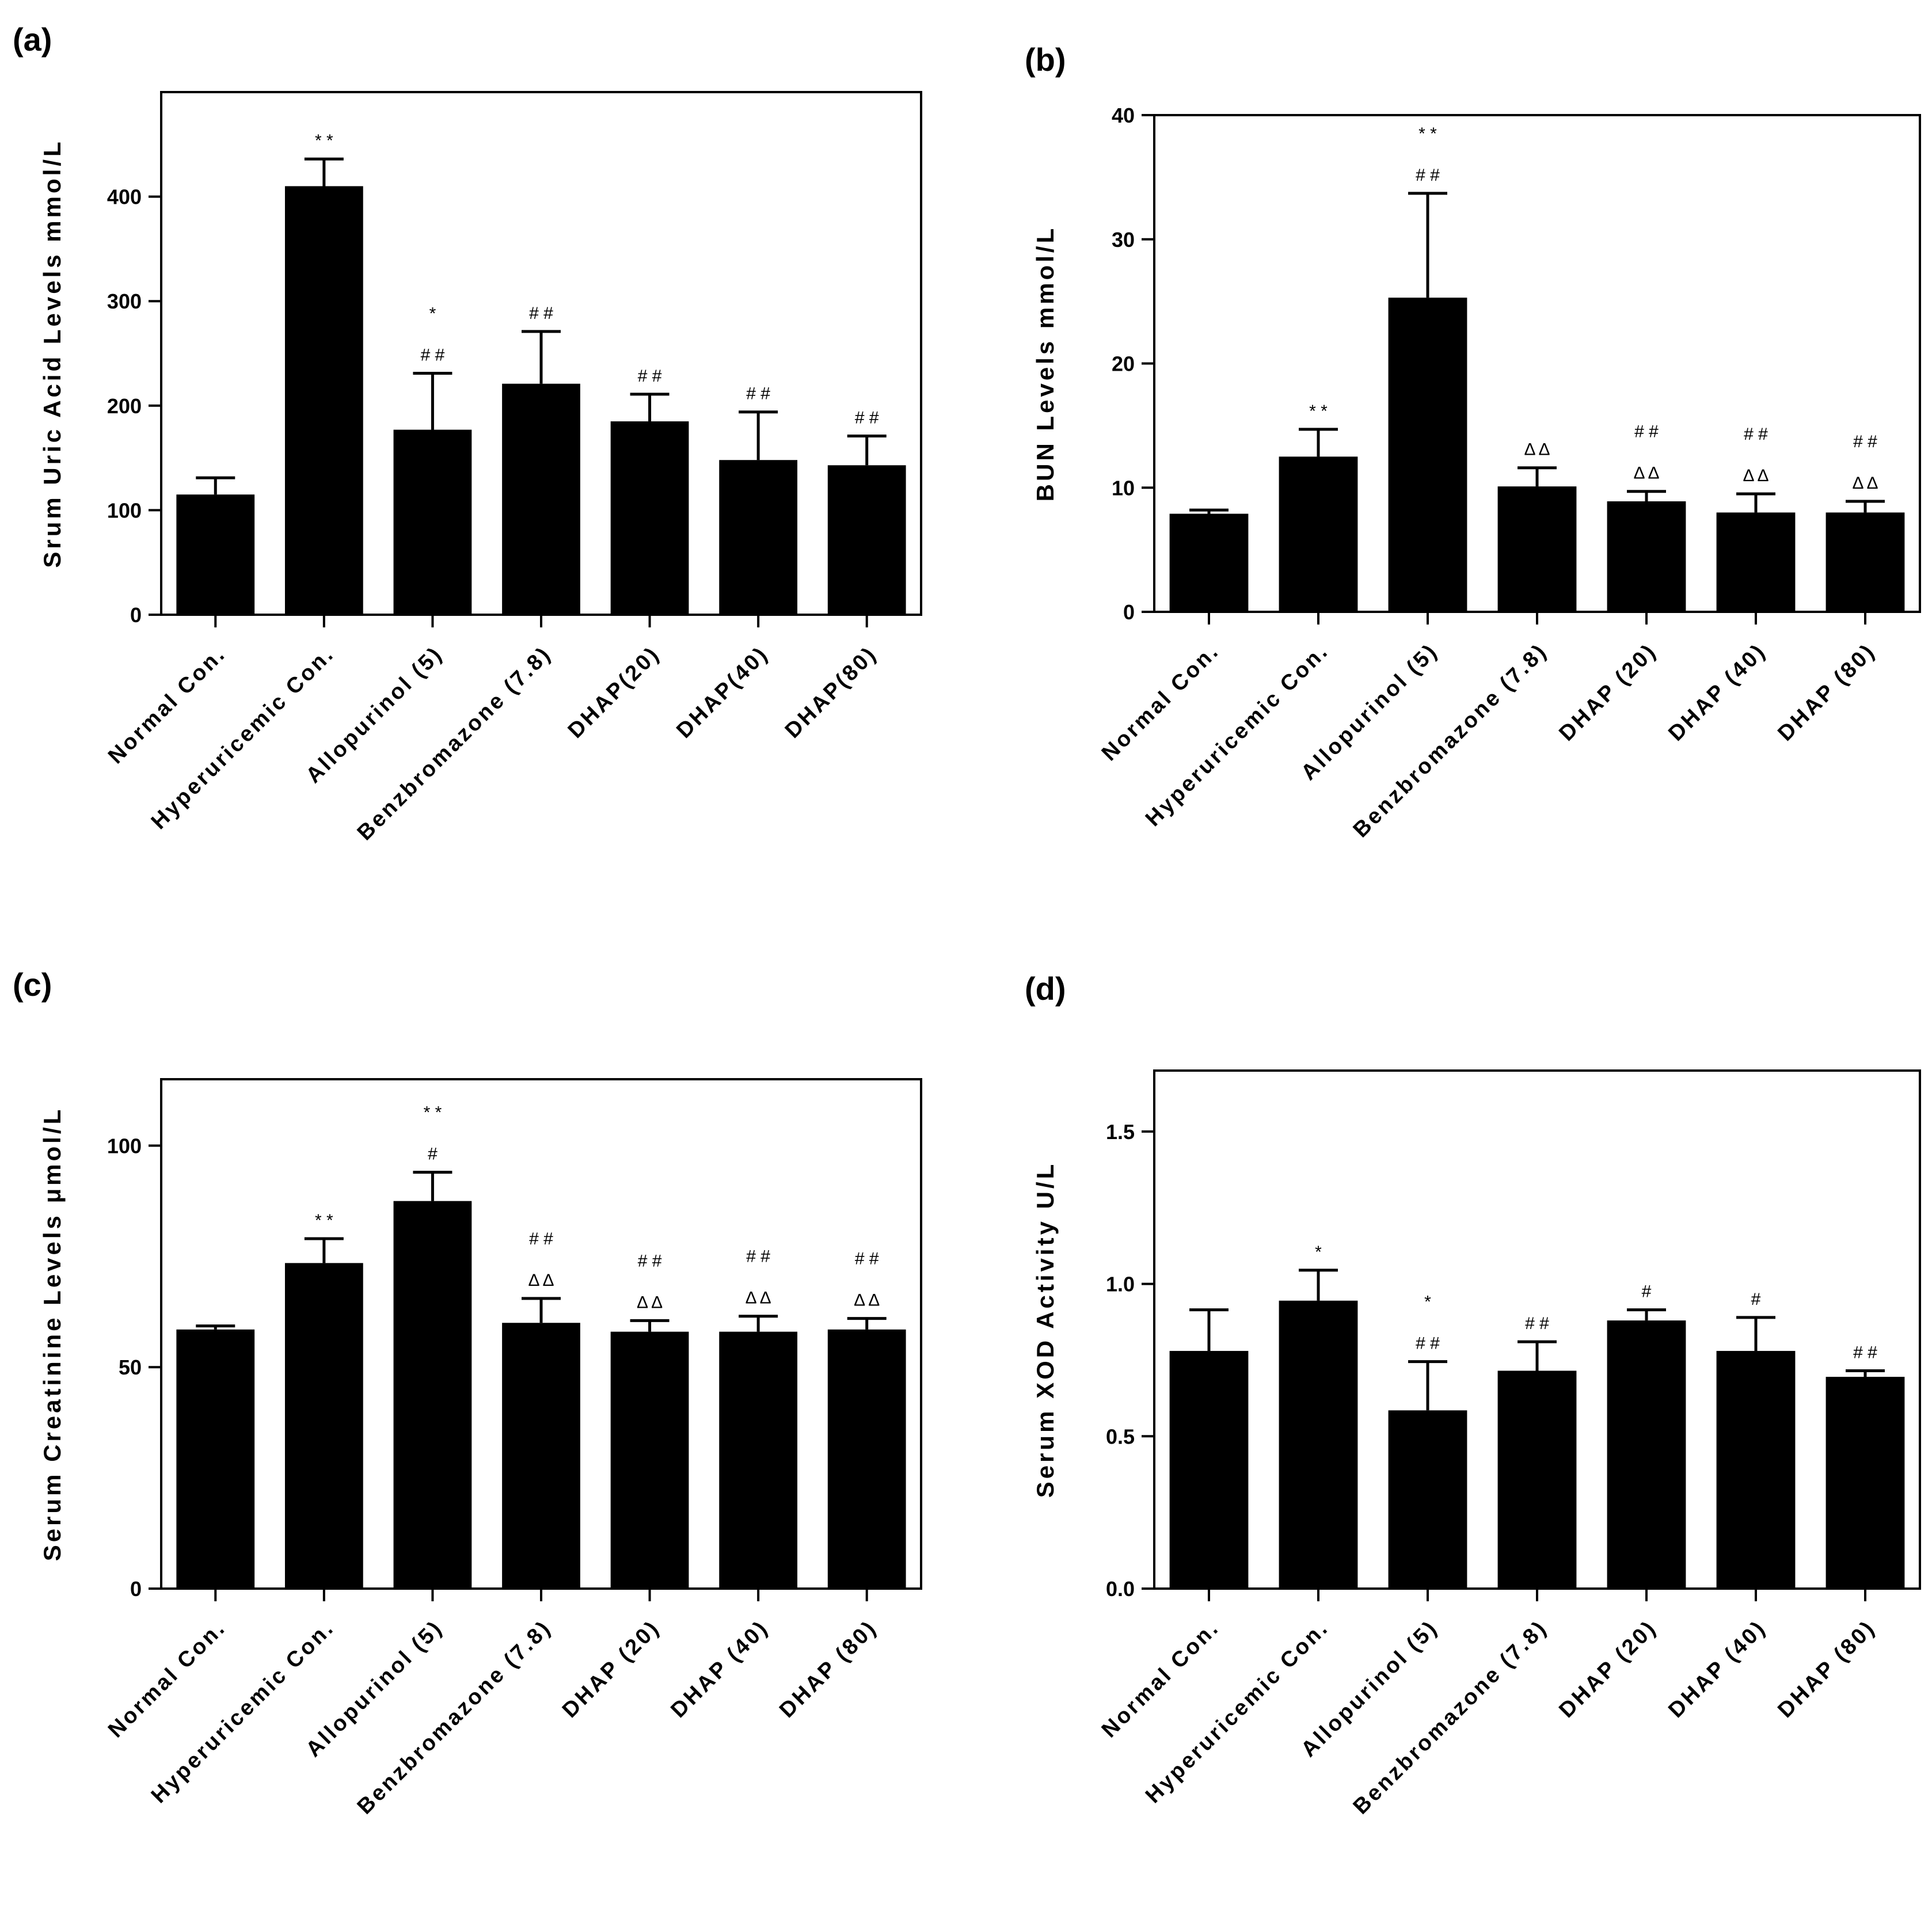 The height and width of the screenshot is (1919, 1932). Describe the element at coordinates (1120, 1132) in the screenshot. I see `y-tick-label: 1.5` at that location.